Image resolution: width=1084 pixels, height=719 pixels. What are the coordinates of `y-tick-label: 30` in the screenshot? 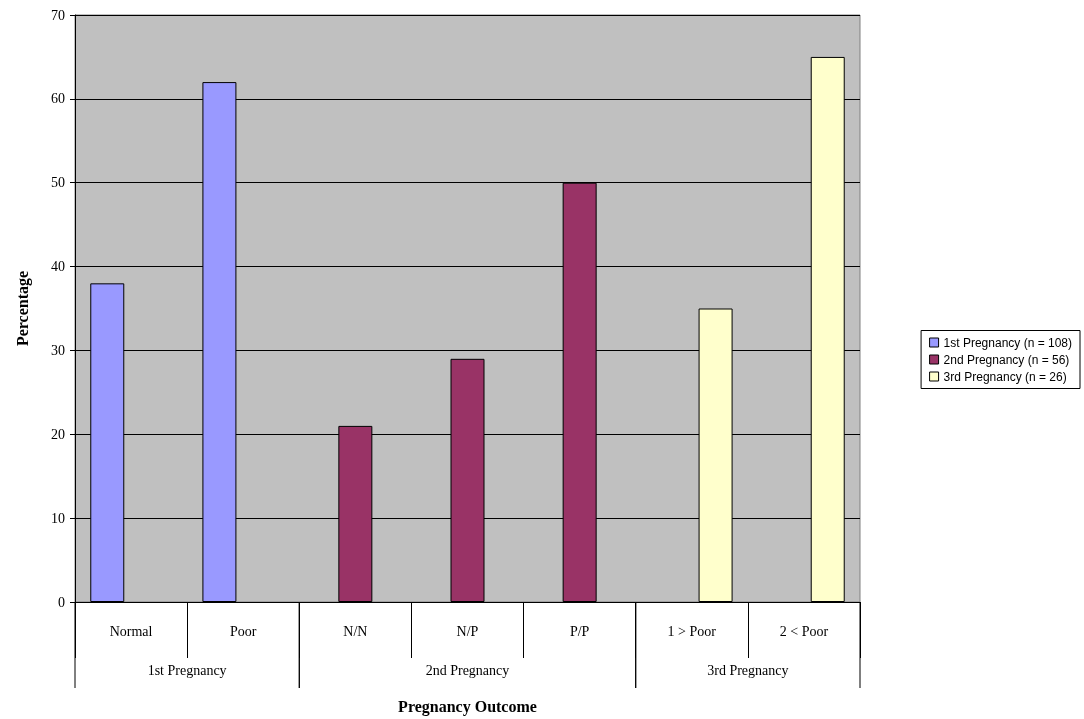 It's located at (58, 350).